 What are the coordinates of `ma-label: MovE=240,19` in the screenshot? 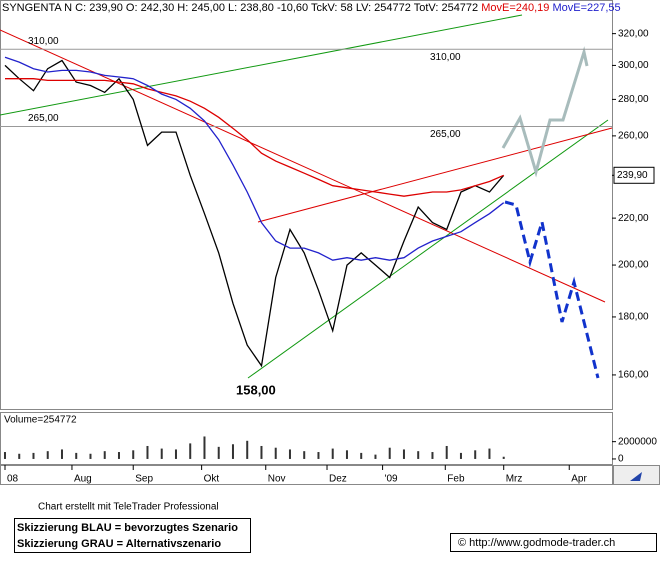 It's located at (515, 8).